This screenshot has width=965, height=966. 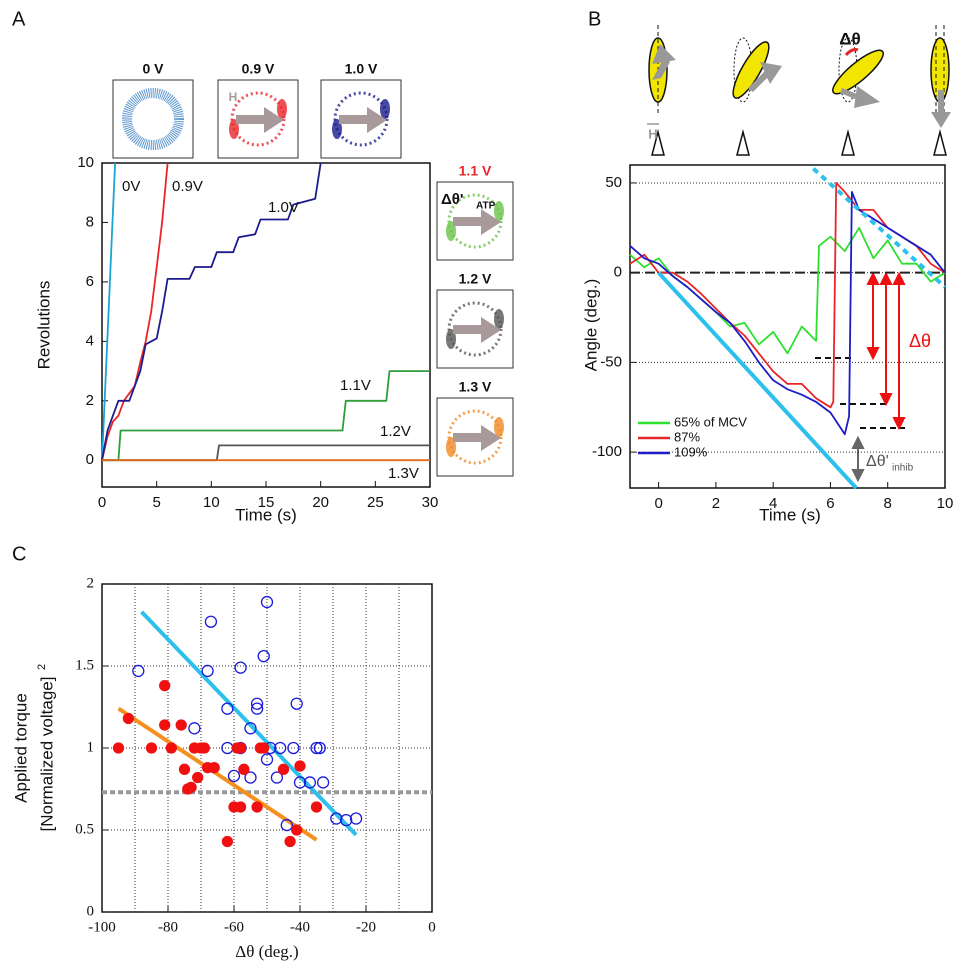 What do you see at coordinates (613, 182) in the screenshot?
I see `y-tick-label: 50` at bounding box center [613, 182].